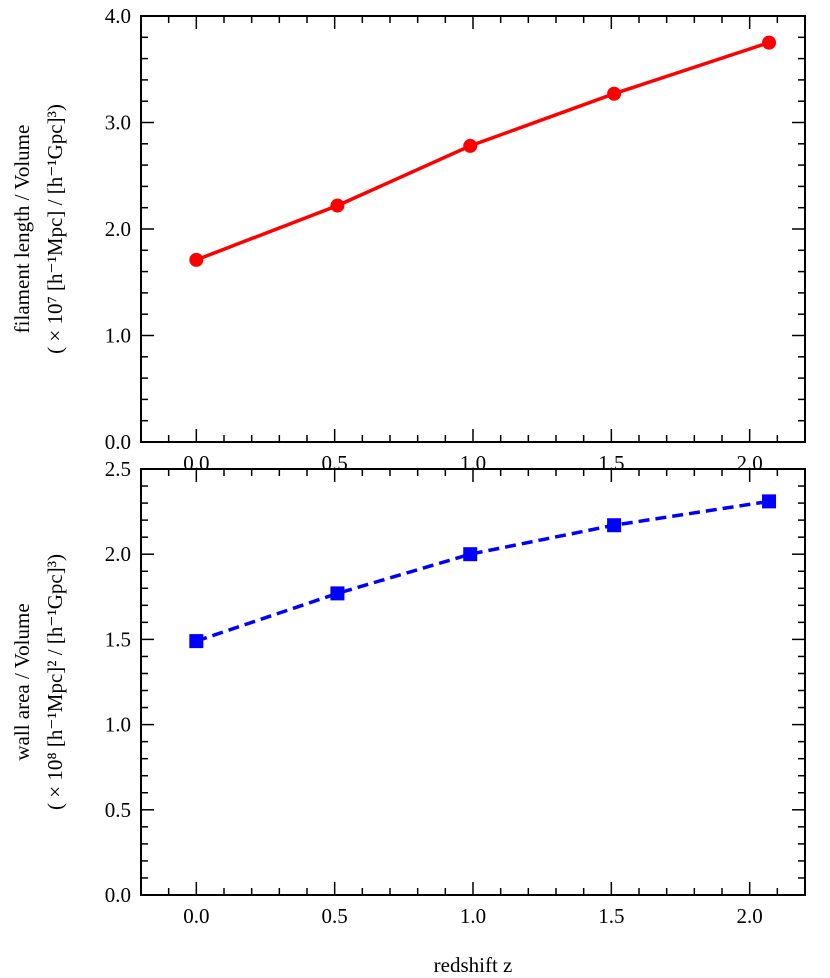  I want to click on y-tick-label: 4.0, so click(118, 16).